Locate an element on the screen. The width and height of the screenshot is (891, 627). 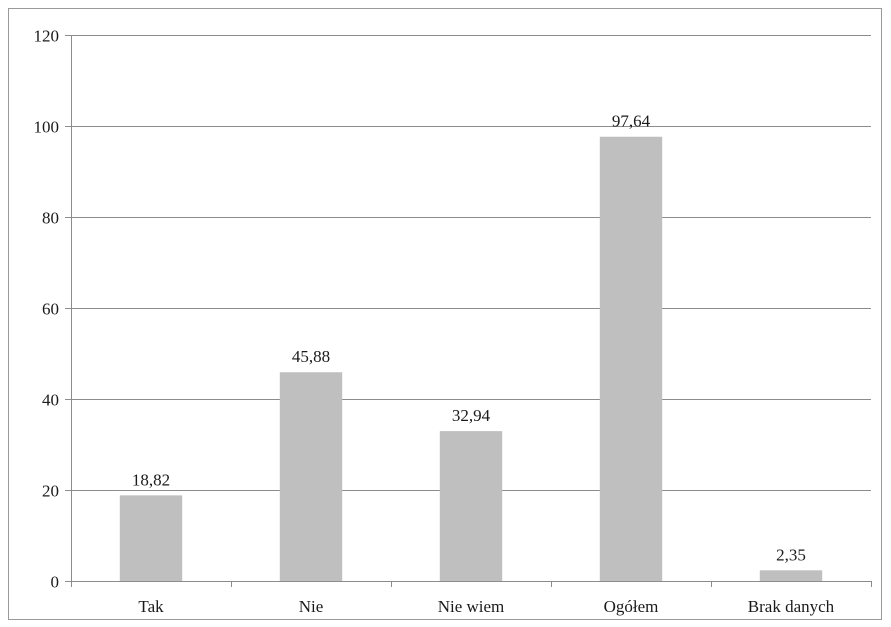
data-label: 18,82 is located at coordinates (151, 479).